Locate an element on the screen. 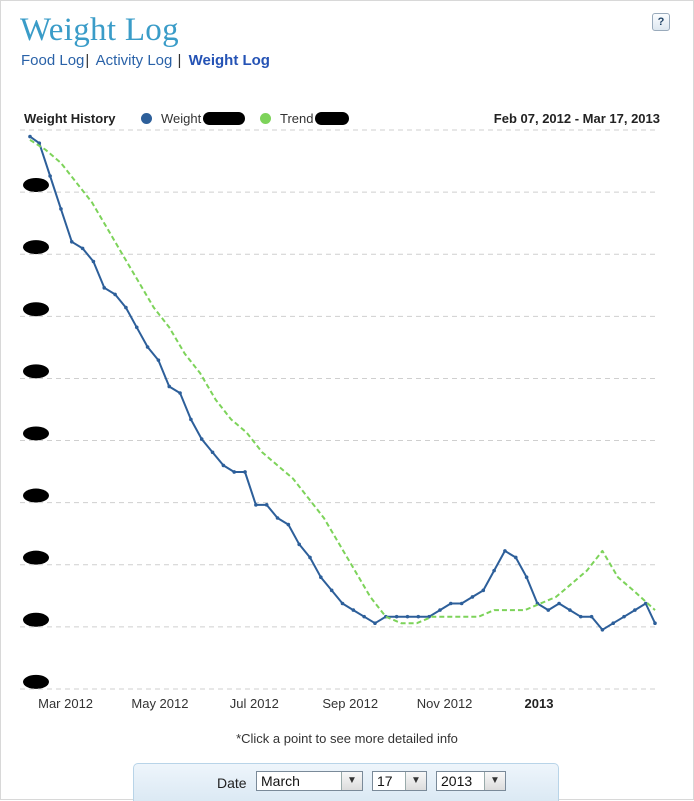  month-value: March is located at coordinates (280, 781).